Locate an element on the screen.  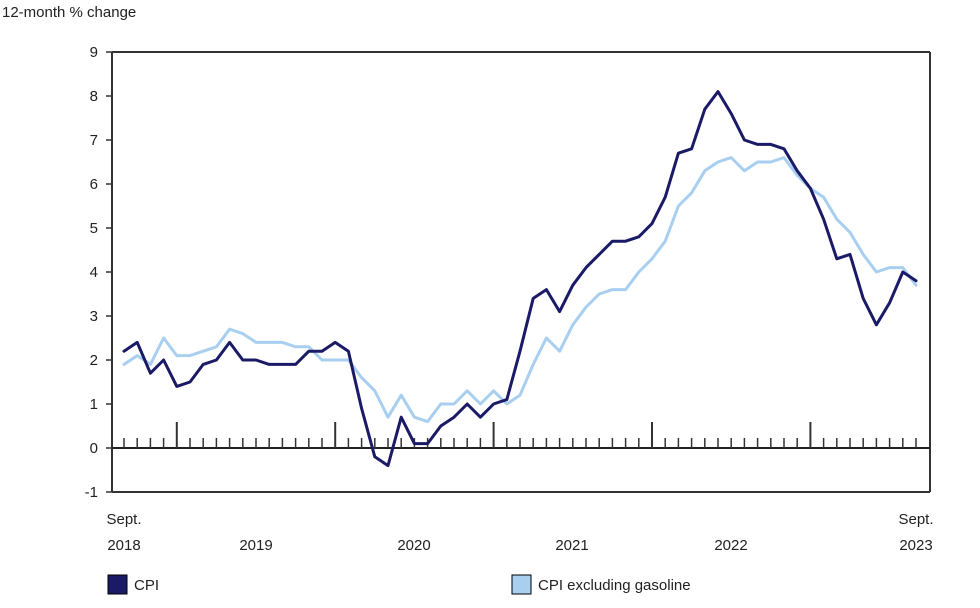
legend: CPI CPI excluding gasoline is located at coordinates (399, 584).